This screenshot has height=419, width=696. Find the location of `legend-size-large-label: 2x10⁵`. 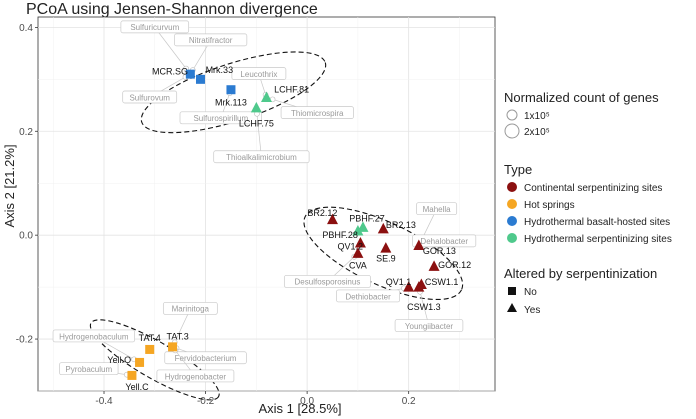

legend-size-large-label: 2x10⁵ is located at coordinates (537, 132).